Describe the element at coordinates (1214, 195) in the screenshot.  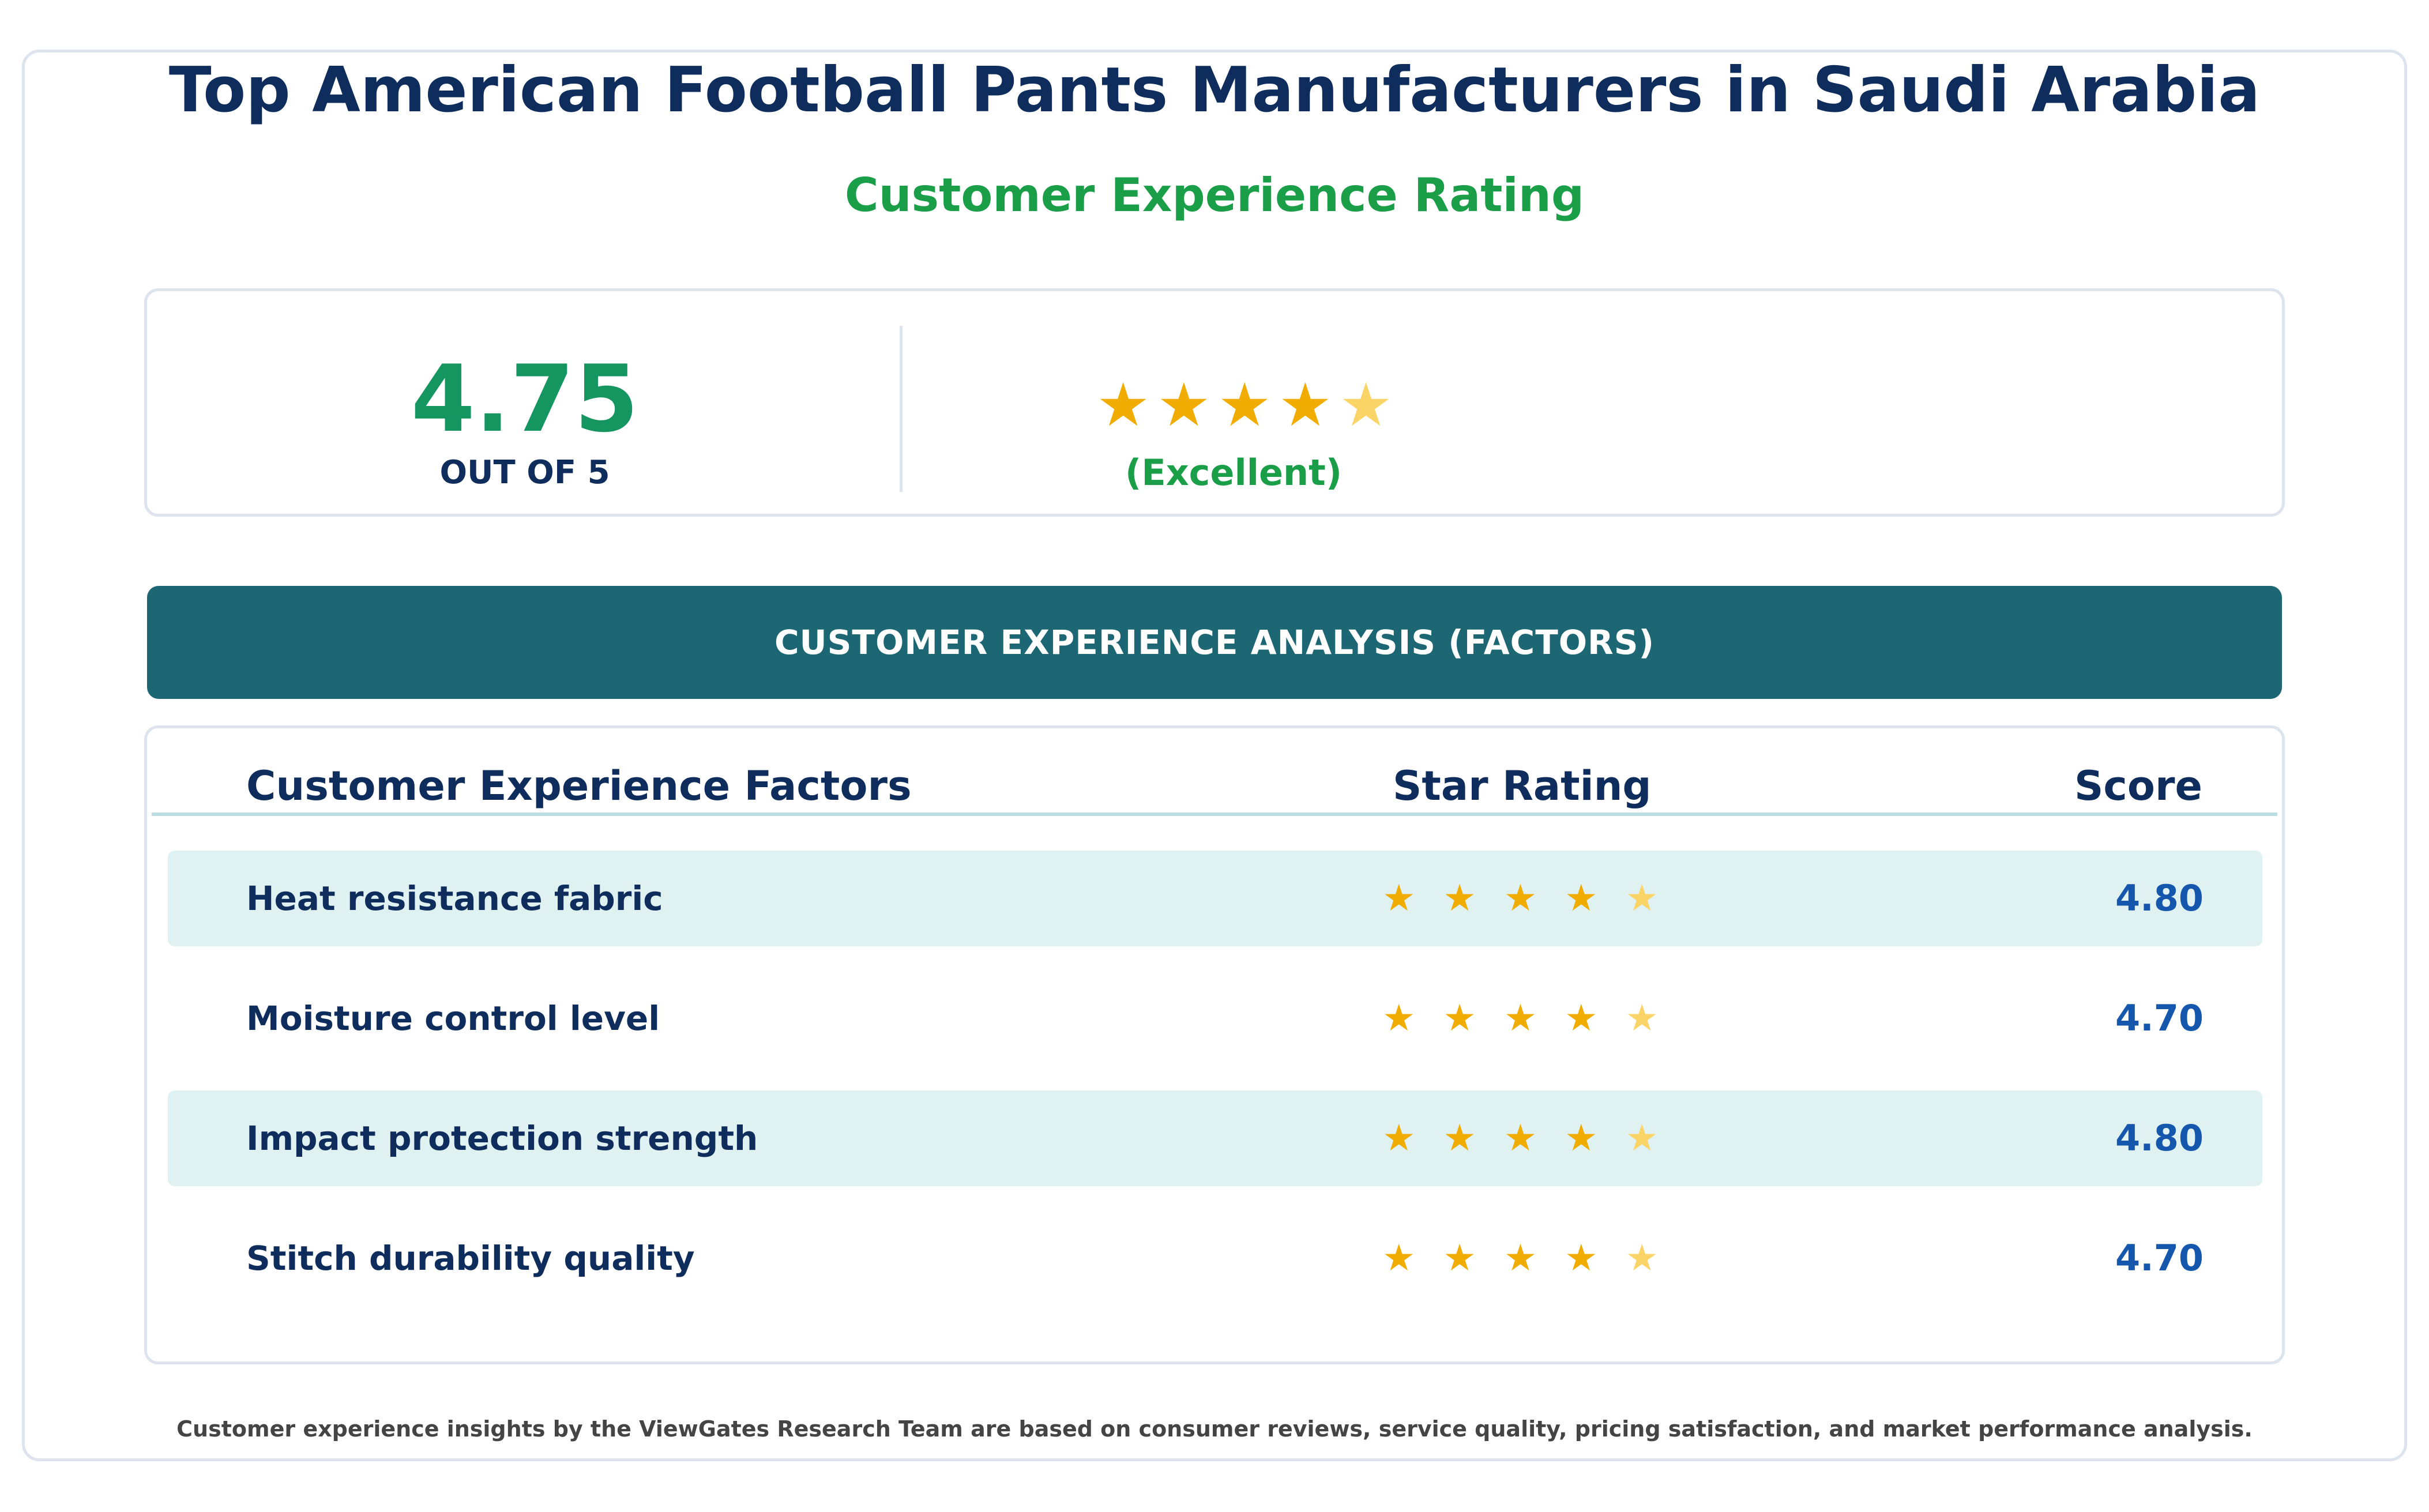
I see `page-subtitle: Customer Experience Rating` at that location.